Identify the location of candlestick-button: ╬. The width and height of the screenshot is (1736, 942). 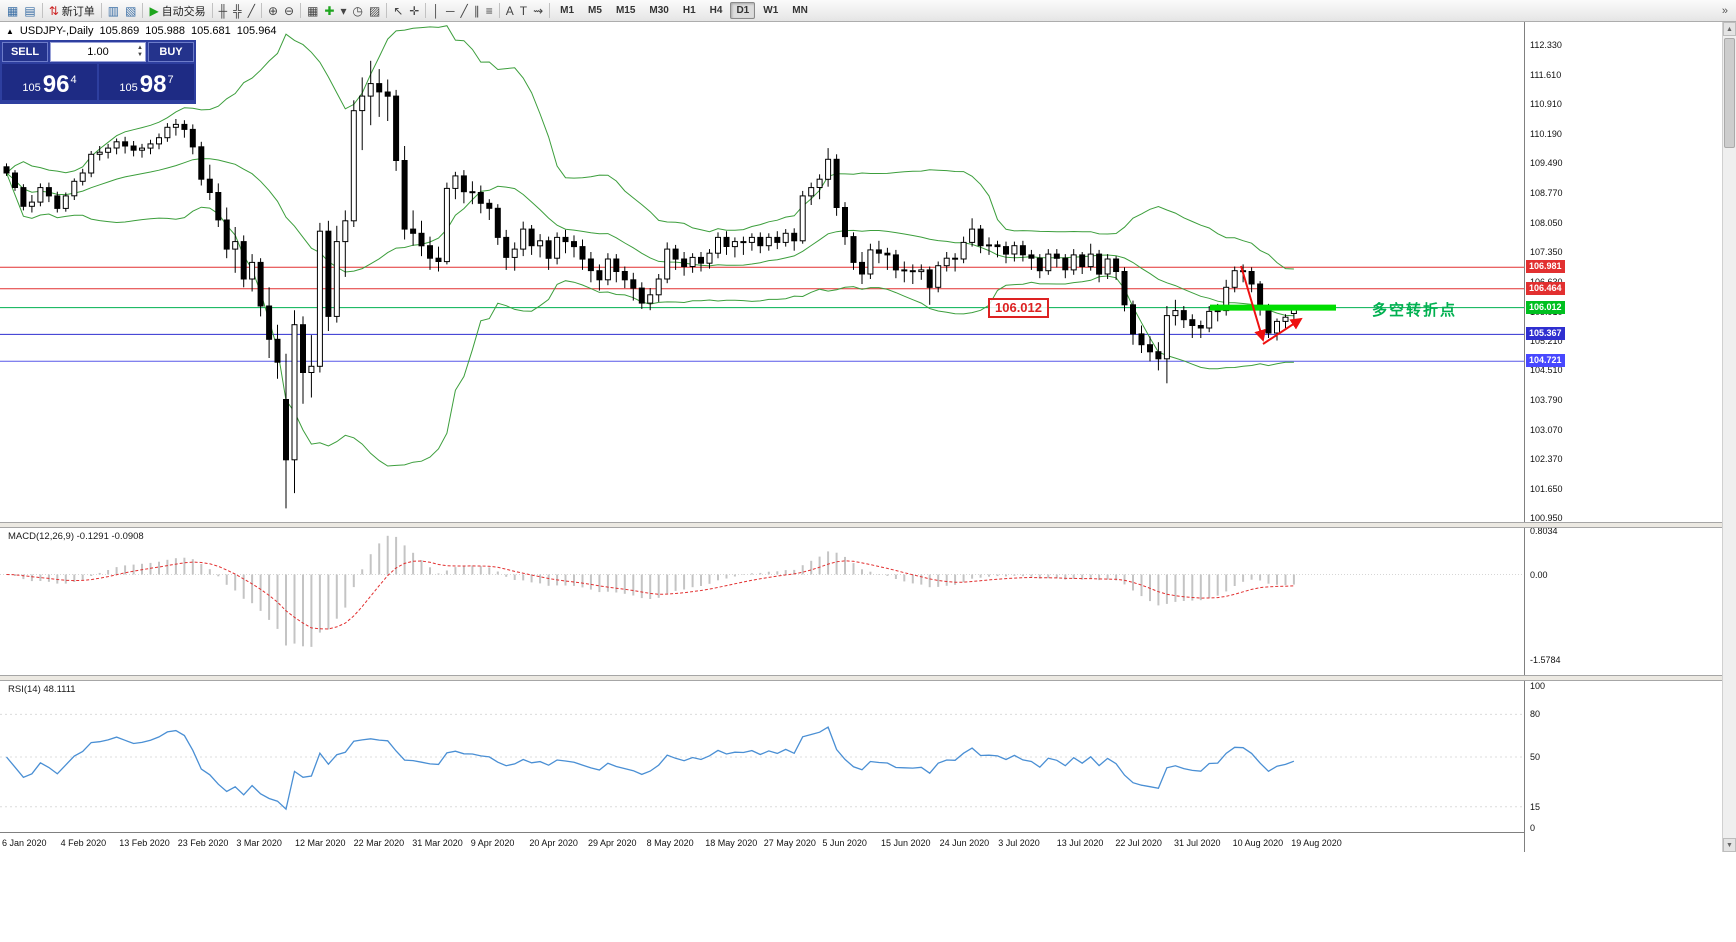
(237, 11).